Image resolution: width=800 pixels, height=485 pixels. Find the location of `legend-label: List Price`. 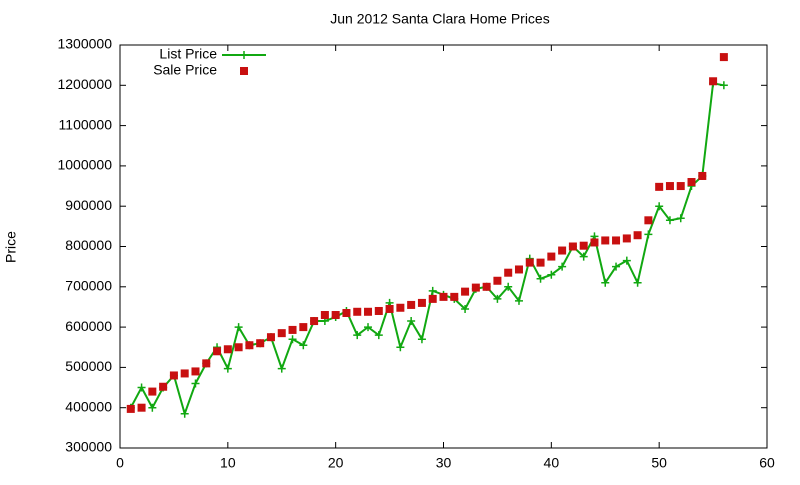

legend-label: List Price is located at coordinates (188, 54).